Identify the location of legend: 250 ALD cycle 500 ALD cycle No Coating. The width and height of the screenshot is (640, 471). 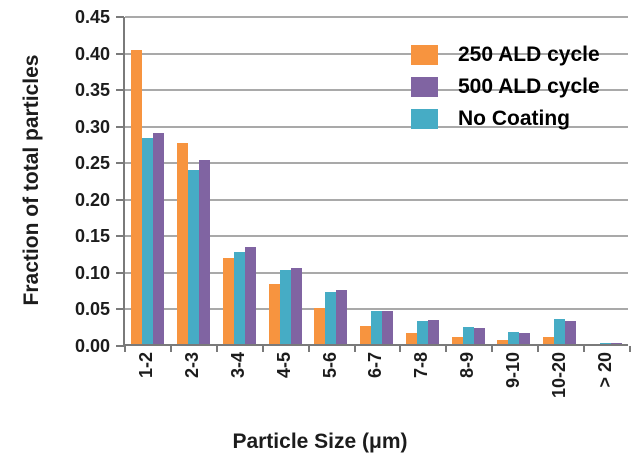
(505, 87).